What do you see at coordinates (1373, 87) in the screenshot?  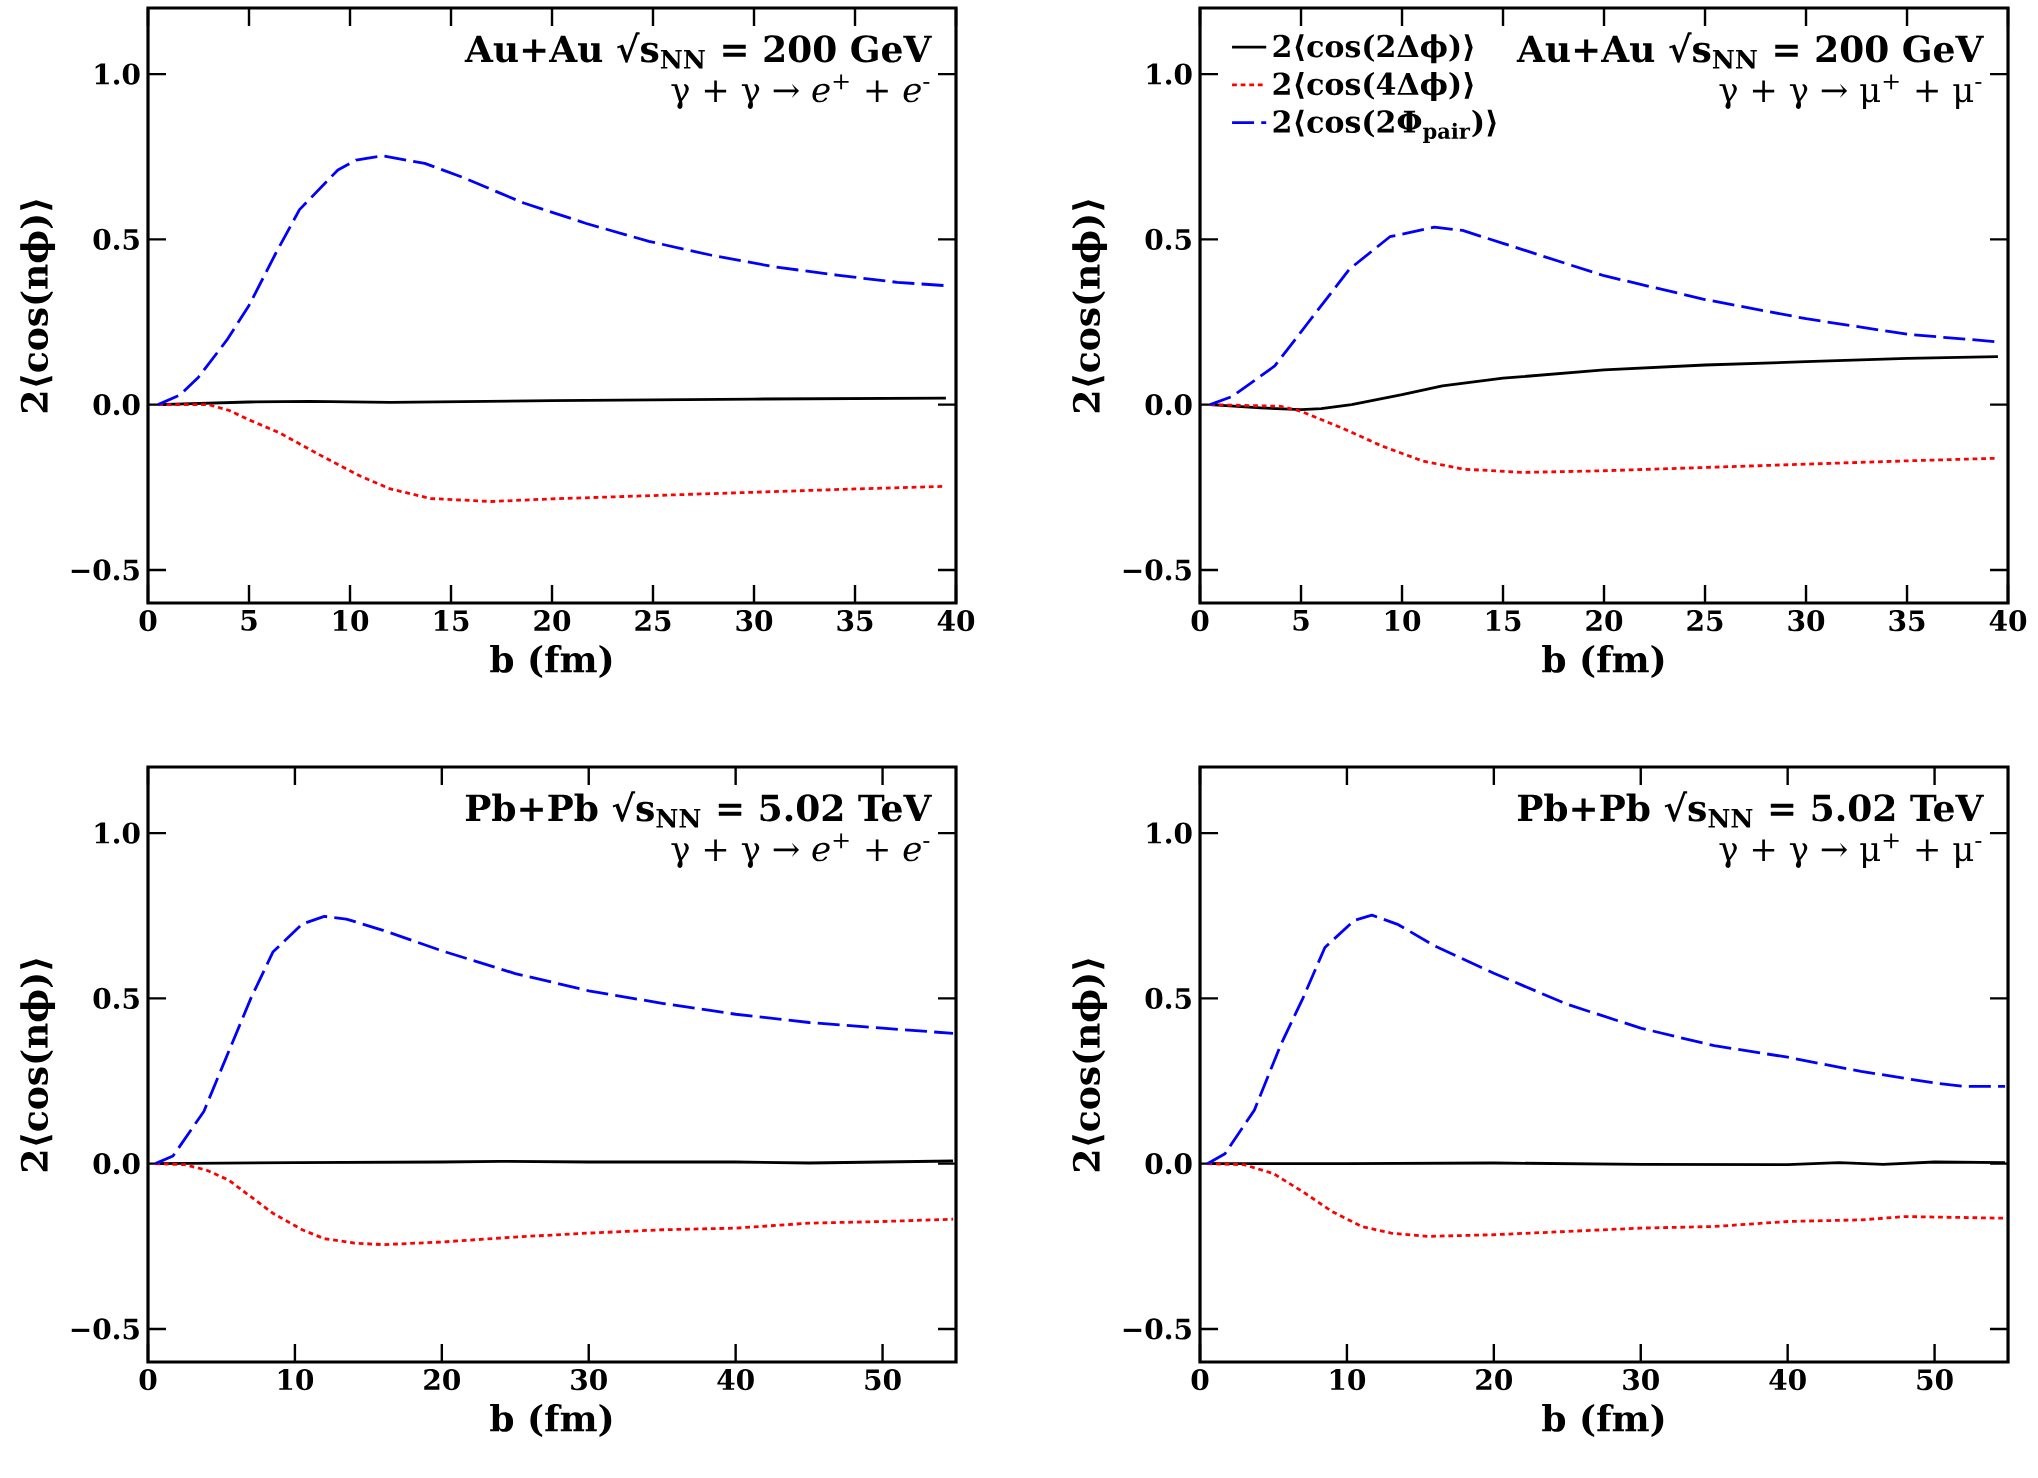 I see `legend-label: 2⟨cos(4Δϕ)⟩` at bounding box center [1373, 87].